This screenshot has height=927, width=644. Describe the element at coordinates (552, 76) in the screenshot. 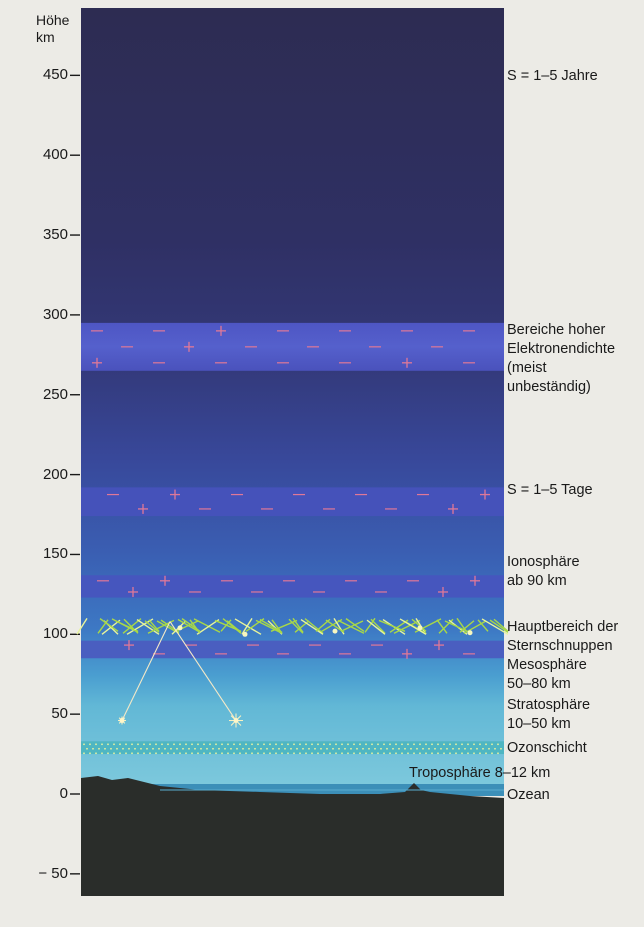

I see `label-s-years: S = 1–5 Jahre` at that location.